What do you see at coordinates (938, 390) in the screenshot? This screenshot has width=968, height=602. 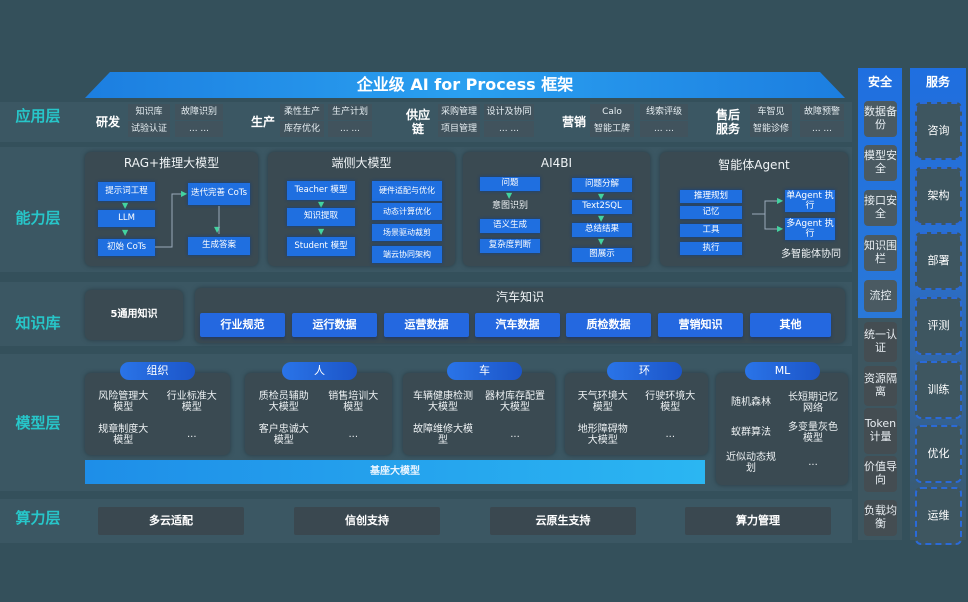 I see `service-item: 训练` at bounding box center [938, 390].